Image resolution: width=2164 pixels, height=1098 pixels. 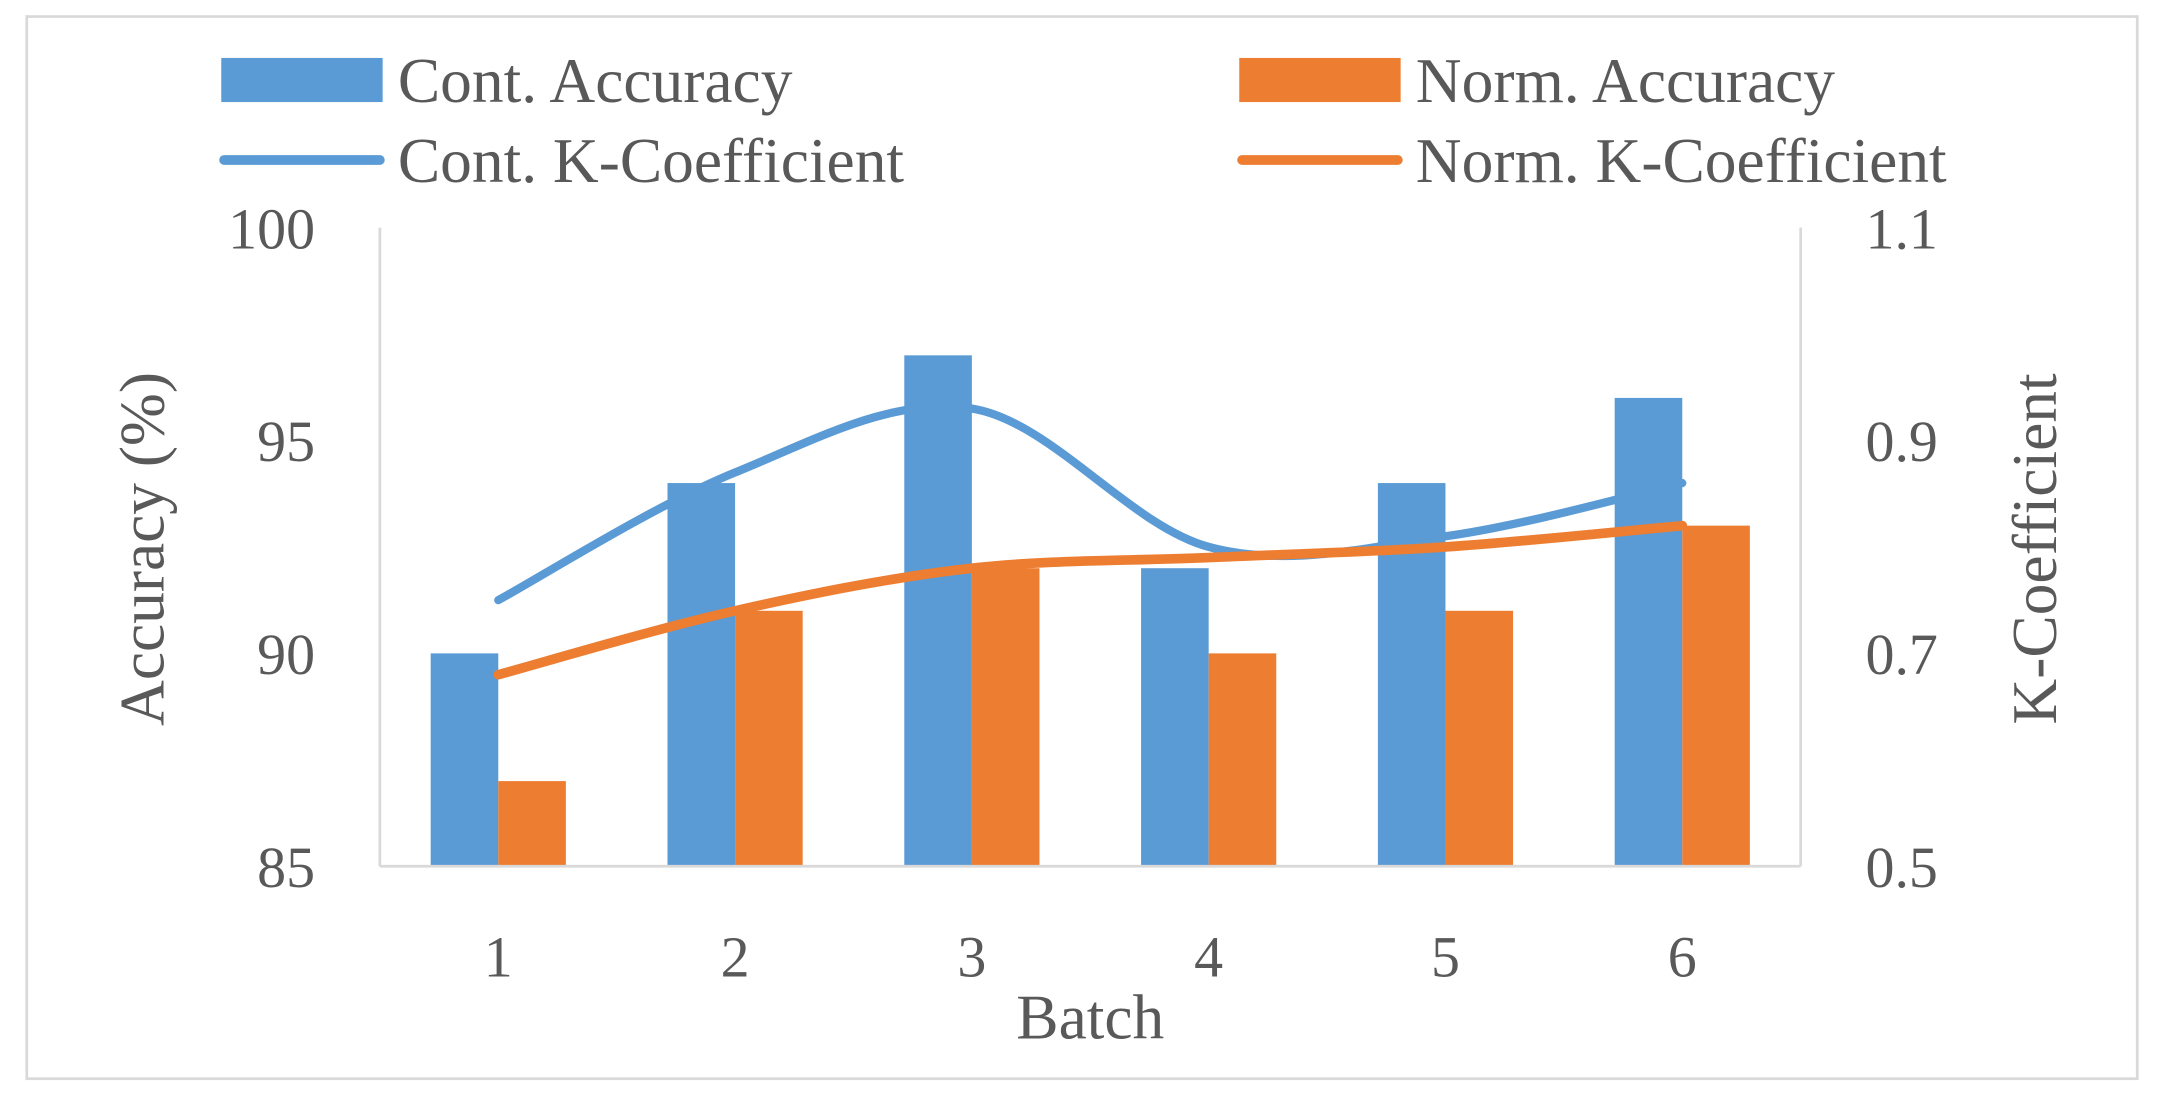 What do you see at coordinates (1090, 1017) in the screenshot?
I see `x-axis-label: Batch` at bounding box center [1090, 1017].